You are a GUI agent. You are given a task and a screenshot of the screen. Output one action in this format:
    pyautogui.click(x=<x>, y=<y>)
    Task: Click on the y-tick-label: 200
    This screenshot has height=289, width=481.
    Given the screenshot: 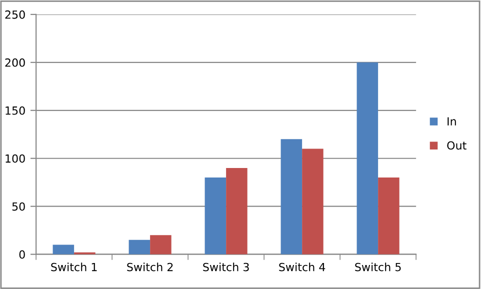 What is the action you would take?
    pyautogui.click(x=15, y=62)
    